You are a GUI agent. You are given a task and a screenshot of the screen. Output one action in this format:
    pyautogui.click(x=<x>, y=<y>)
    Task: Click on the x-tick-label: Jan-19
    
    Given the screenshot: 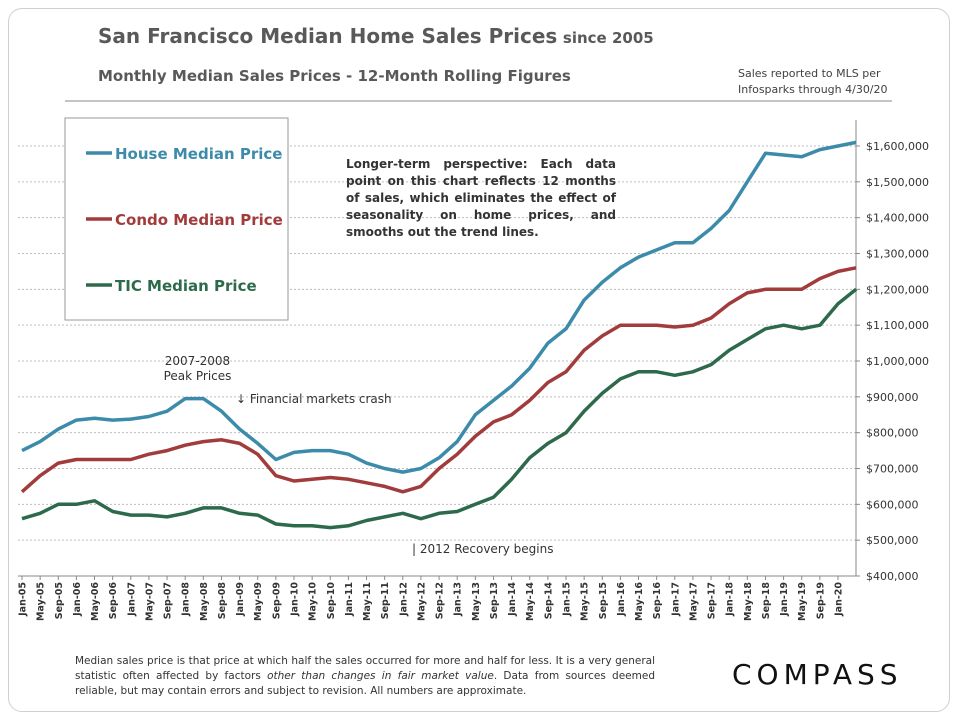 What is the action you would take?
    pyautogui.click(x=784, y=599)
    